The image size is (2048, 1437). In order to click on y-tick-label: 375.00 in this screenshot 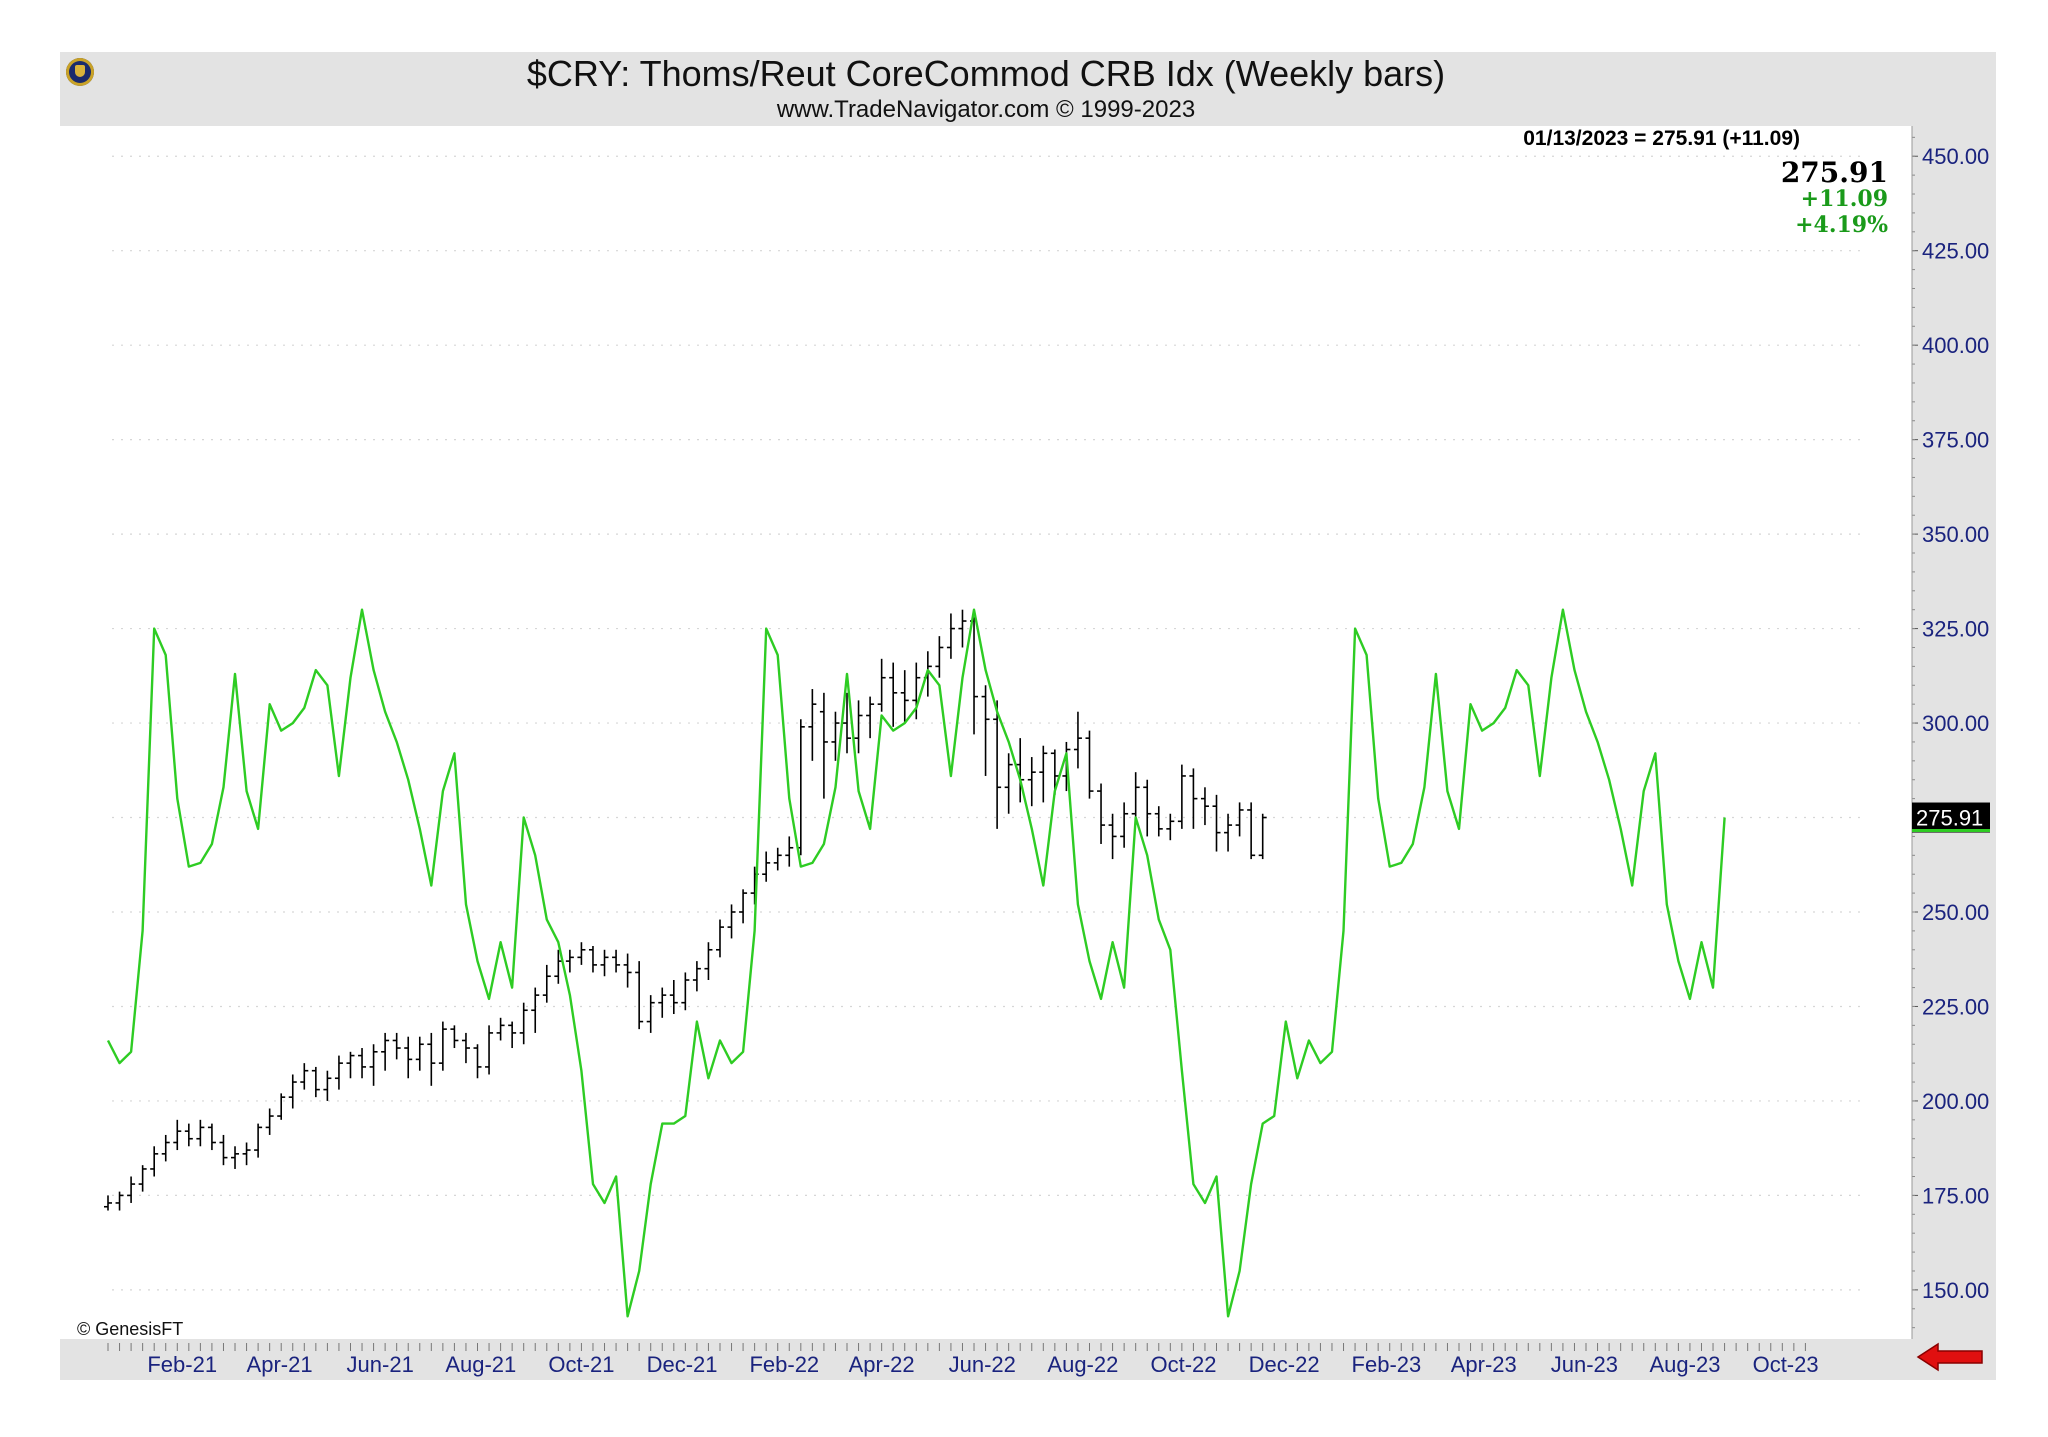, I will do `click(1955, 440)`.